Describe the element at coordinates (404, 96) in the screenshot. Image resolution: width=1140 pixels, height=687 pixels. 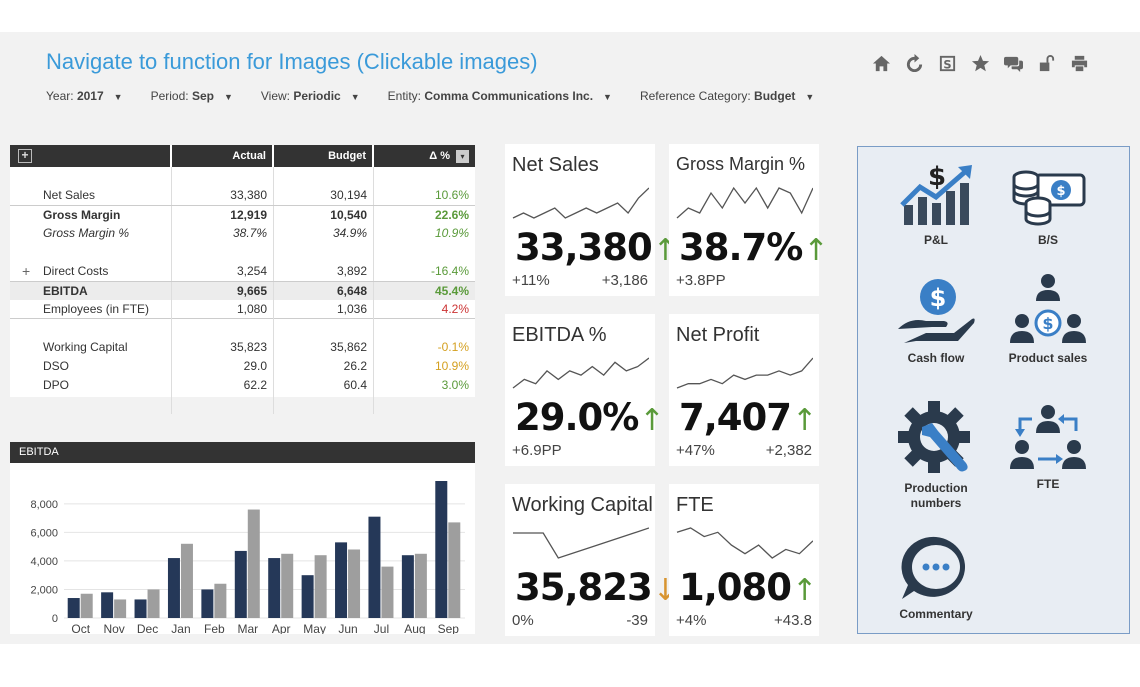
I see `filter-label: Entity:` at that location.